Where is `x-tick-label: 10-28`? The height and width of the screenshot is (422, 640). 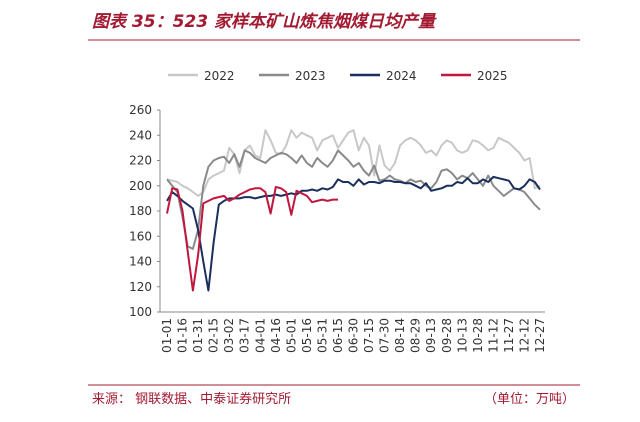 x-tick-label: 10-28 is located at coordinates (478, 335).